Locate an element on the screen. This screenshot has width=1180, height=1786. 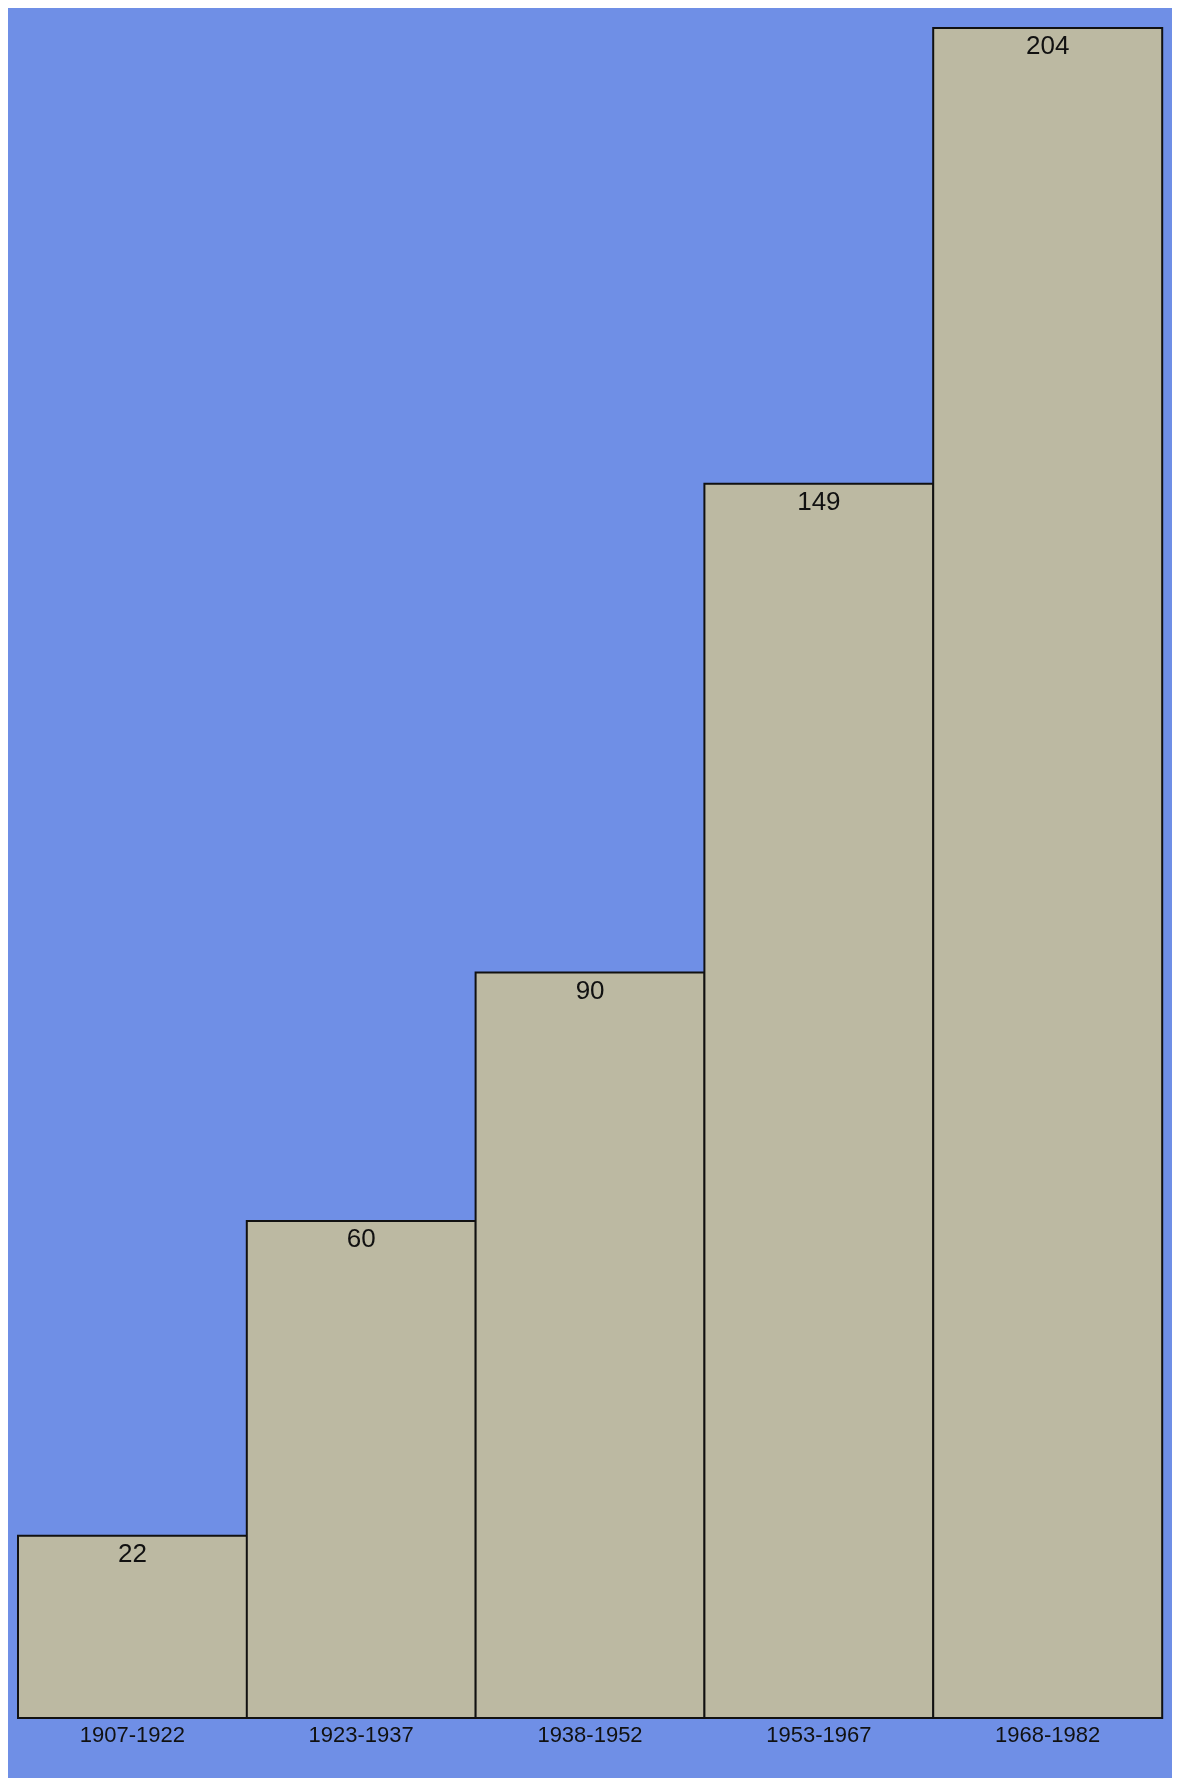
data-label: 204 is located at coordinates (1048, 45).